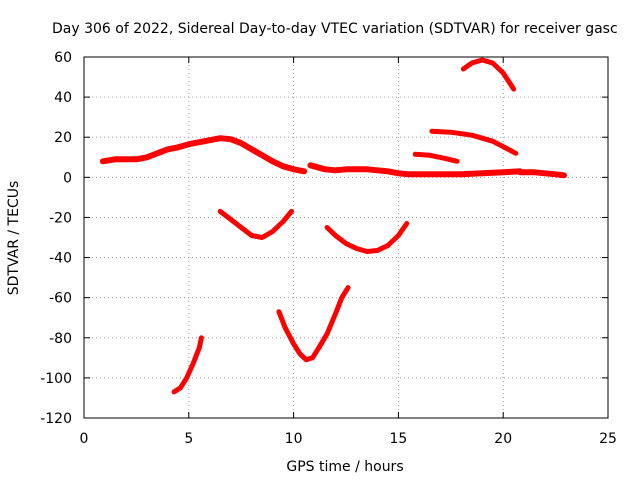 The width and height of the screenshot is (640, 480). I want to click on y-tick-label: 40, so click(63, 98).